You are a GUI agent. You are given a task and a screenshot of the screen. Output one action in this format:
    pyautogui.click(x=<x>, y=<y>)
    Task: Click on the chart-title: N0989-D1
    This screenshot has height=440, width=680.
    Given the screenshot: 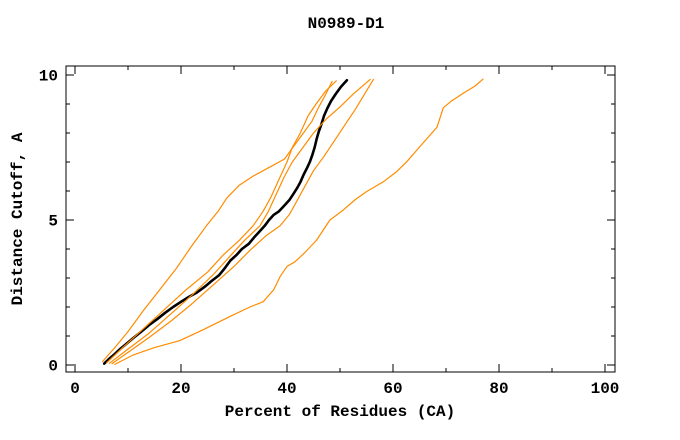 What is the action you would take?
    pyautogui.click(x=346, y=24)
    